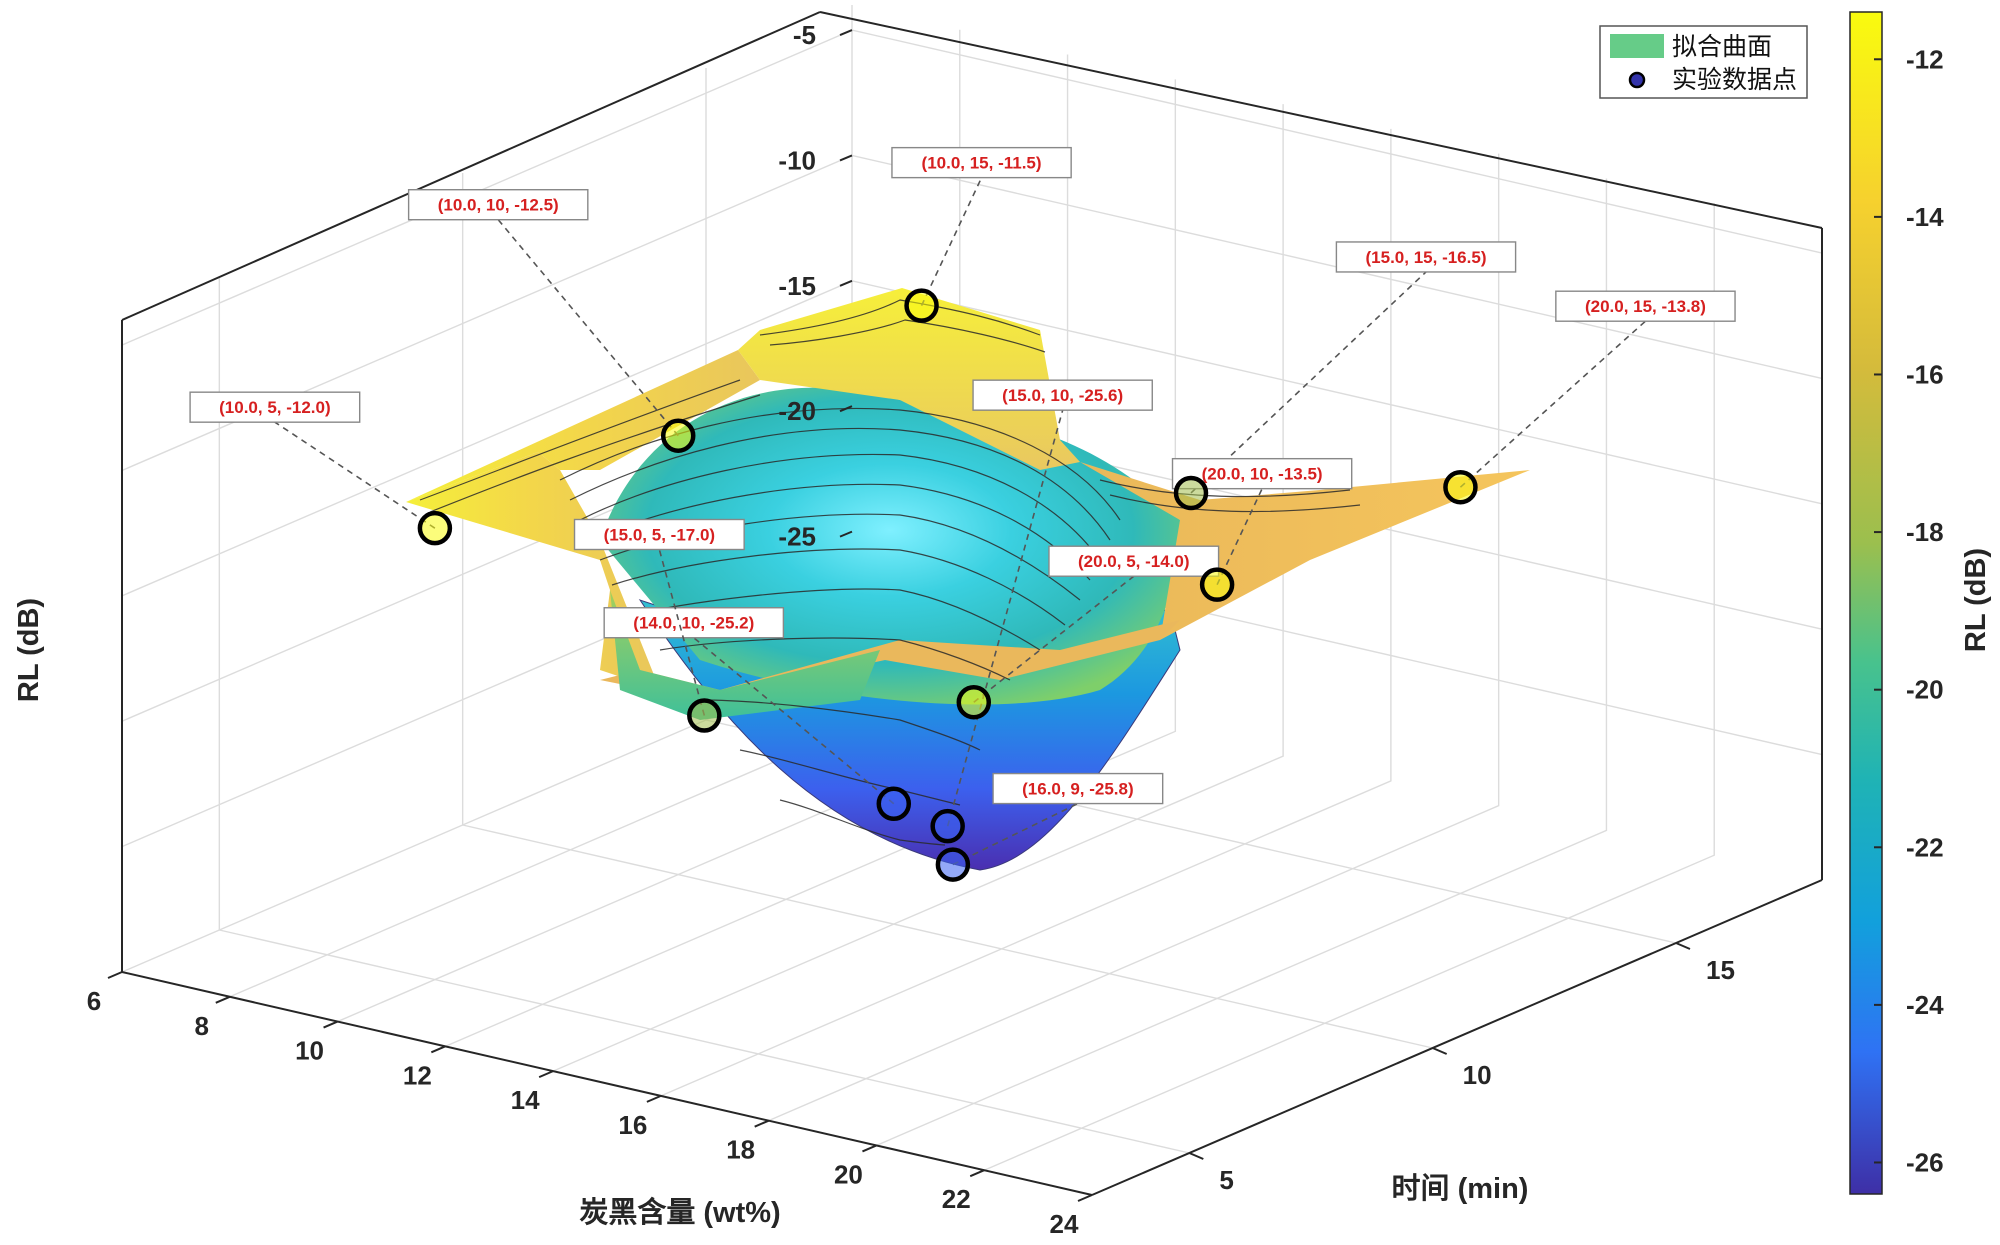 The height and width of the screenshot is (1245, 2000). I want to click on z-tick-label: -25, so click(797, 537).